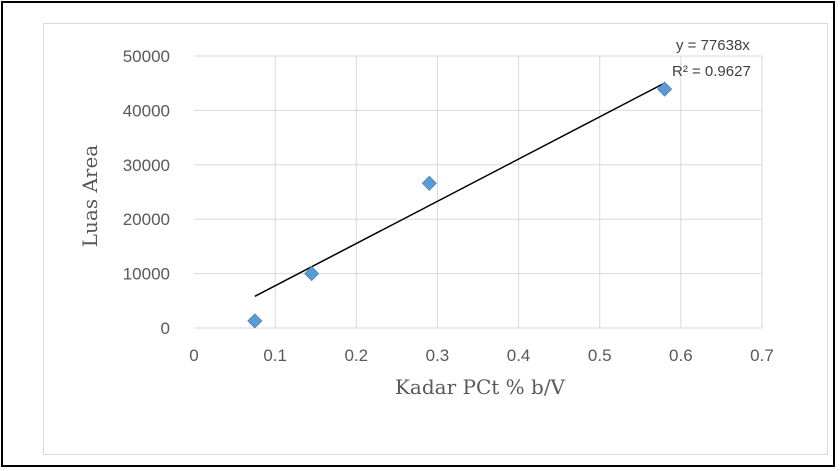 This screenshot has width=840, height=471. I want to click on y-tick-label: 50000, so click(146, 56).